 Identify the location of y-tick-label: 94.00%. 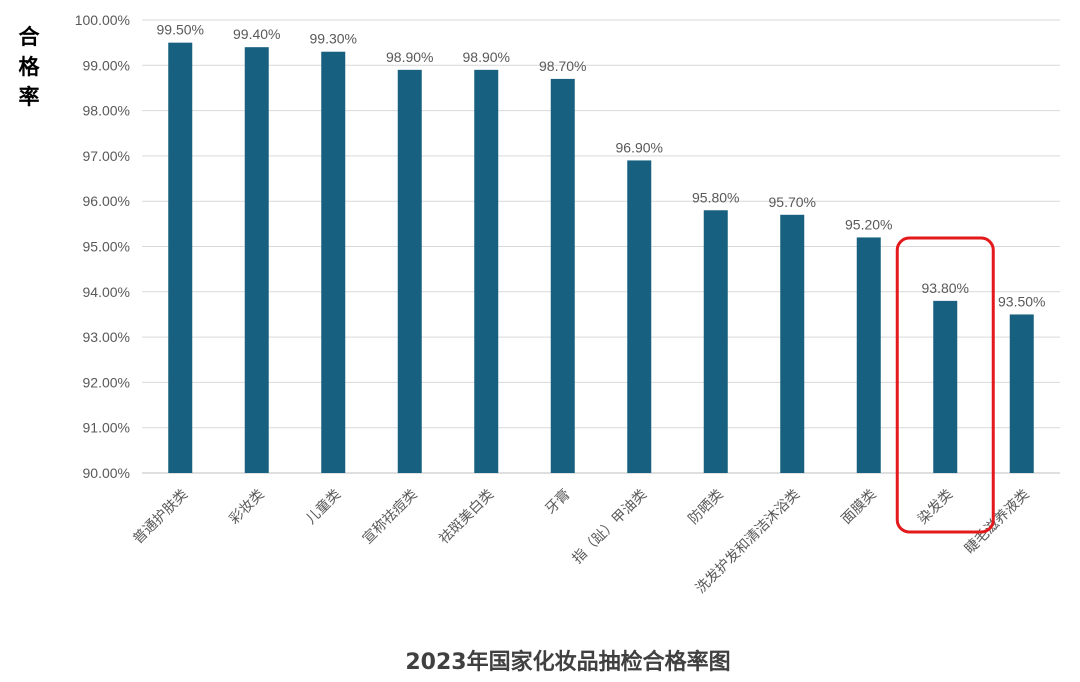
(106, 292).